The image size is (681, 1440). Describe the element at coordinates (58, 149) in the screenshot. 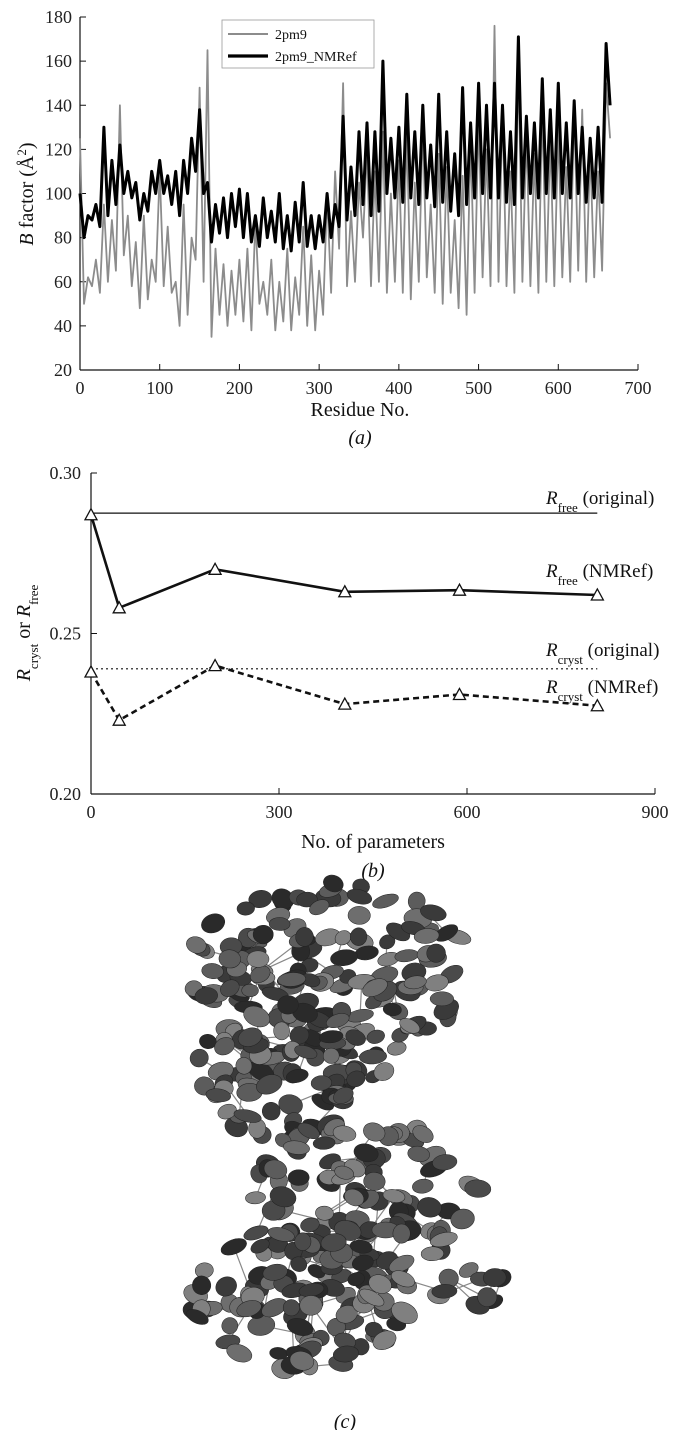

I see `y-tick-label: 120` at that location.